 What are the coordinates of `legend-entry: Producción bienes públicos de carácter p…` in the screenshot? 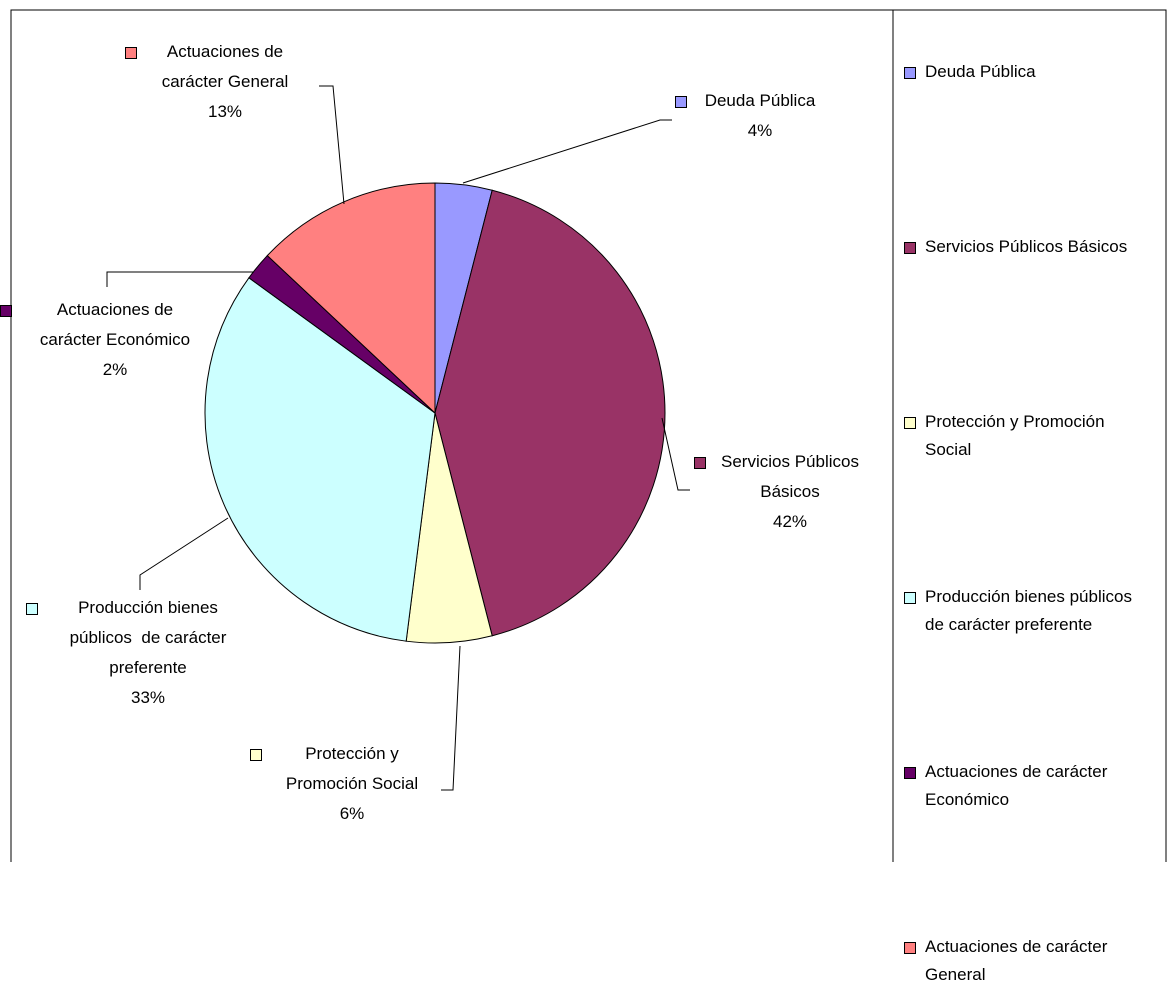 It's located at (1033, 610).